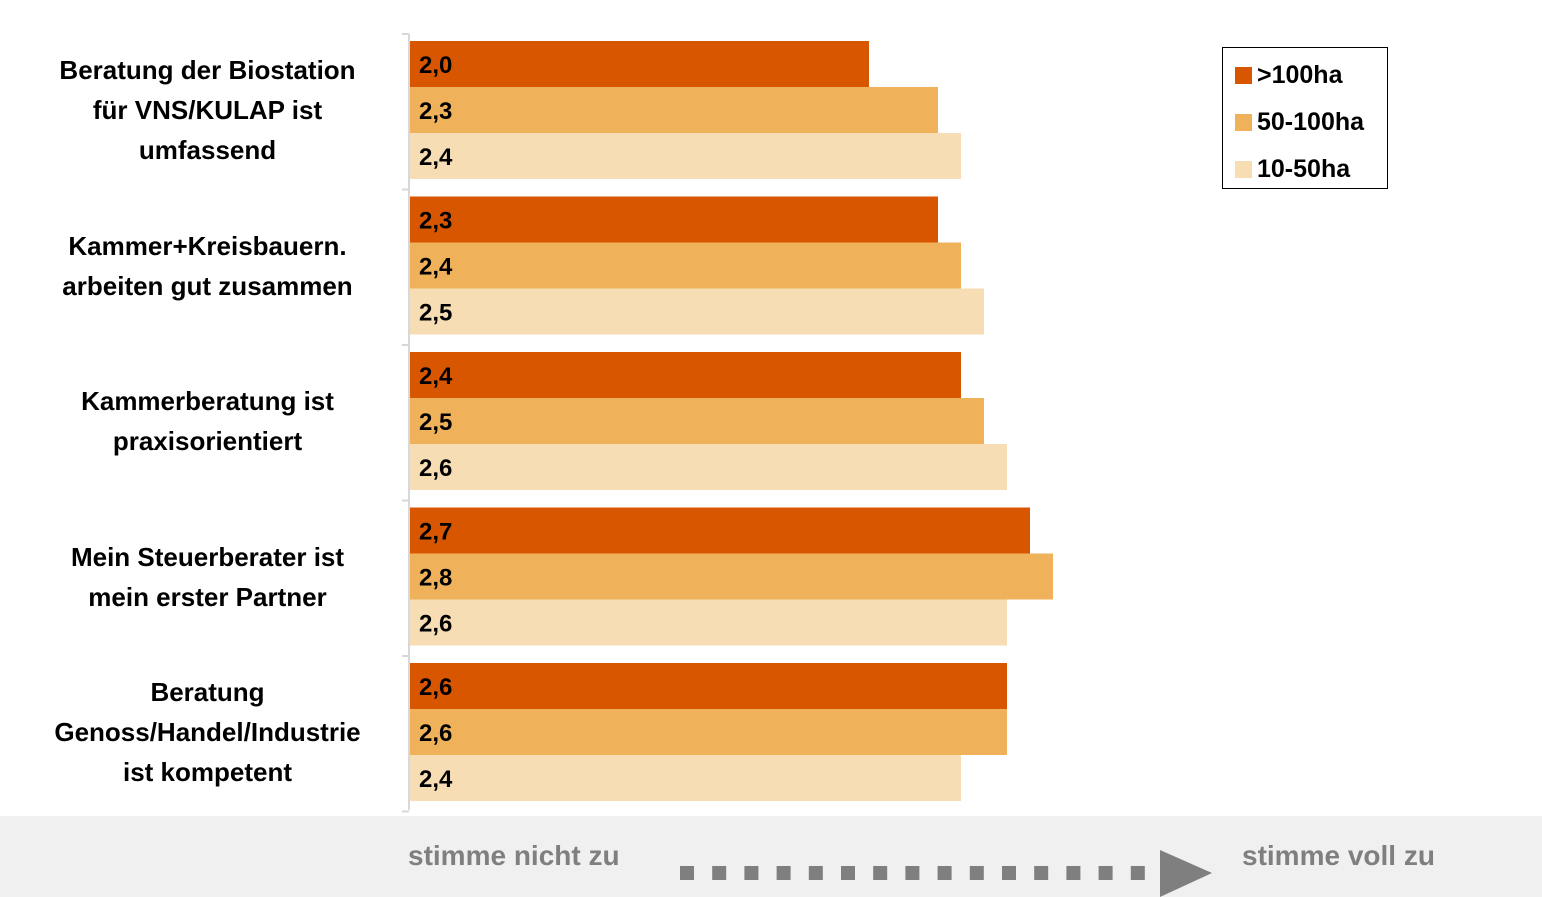 The height and width of the screenshot is (897, 1542). Describe the element at coordinates (435, 624) in the screenshot. I see `data-label-4-3: 2,6` at that location.